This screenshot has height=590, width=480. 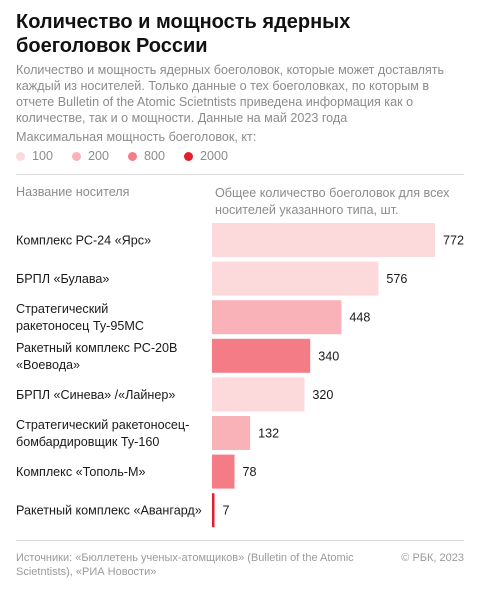 I want to click on footer-copyright: © РБК, 2023, so click(x=432, y=558).